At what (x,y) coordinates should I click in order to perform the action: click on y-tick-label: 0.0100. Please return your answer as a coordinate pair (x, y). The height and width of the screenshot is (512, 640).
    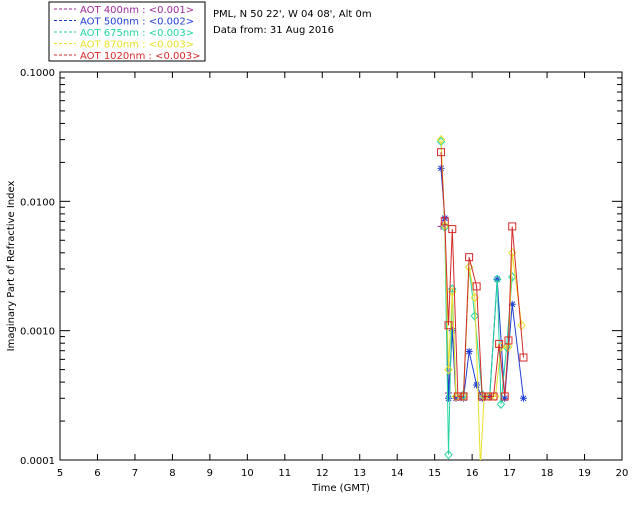
    Looking at the image, I should click on (37, 202).